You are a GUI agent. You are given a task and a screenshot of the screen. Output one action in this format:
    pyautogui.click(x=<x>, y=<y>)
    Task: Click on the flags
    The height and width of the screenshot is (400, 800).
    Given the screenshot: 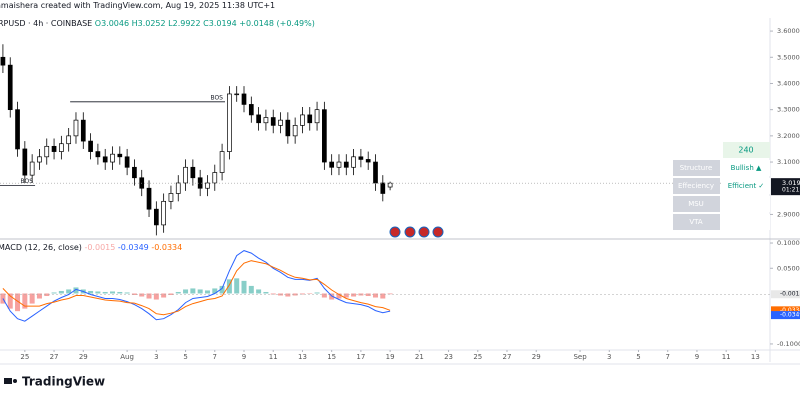 What is the action you would take?
    pyautogui.click(x=416, y=232)
    